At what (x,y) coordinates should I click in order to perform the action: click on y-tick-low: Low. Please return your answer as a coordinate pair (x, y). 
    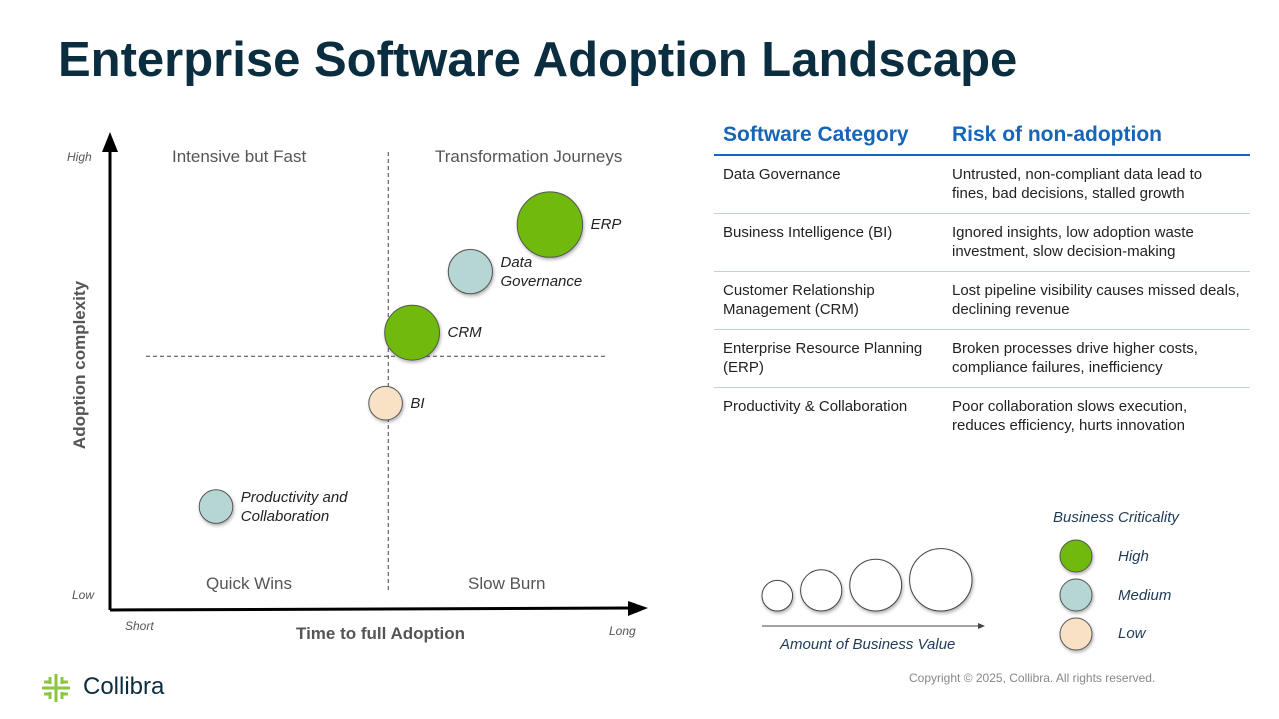
    Looking at the image, I should click on (83, 595).